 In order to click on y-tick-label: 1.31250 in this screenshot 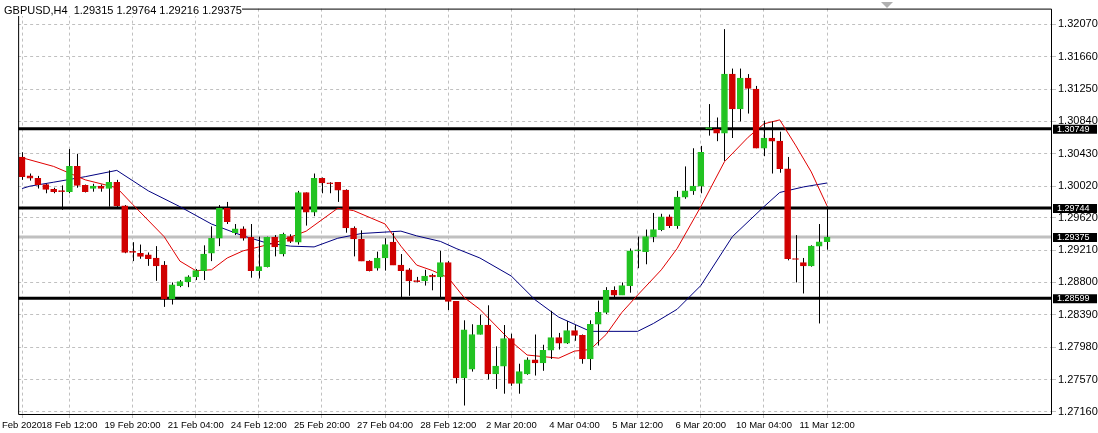, I will do `click(1078, 88)`.